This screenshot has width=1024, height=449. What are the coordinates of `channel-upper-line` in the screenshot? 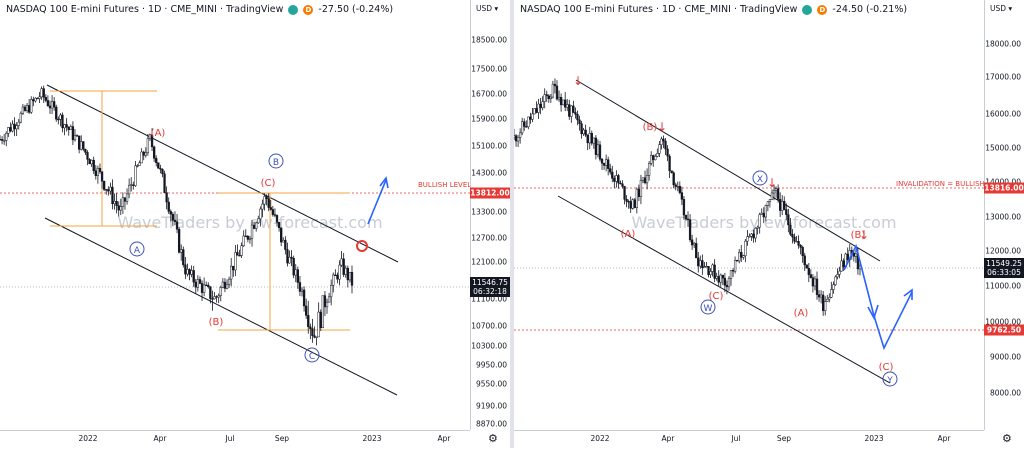 It's located at (728, 170).